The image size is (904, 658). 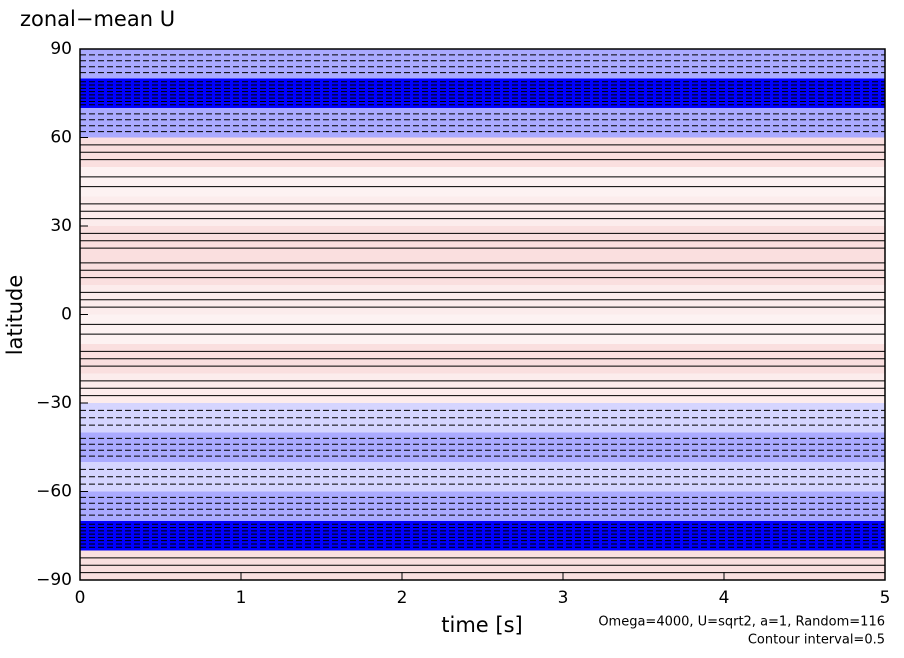 What do you see at coordinates (15, 315) in the screenshot?
I see `y-axis-label: latitude` at bounding box center [15, 315].